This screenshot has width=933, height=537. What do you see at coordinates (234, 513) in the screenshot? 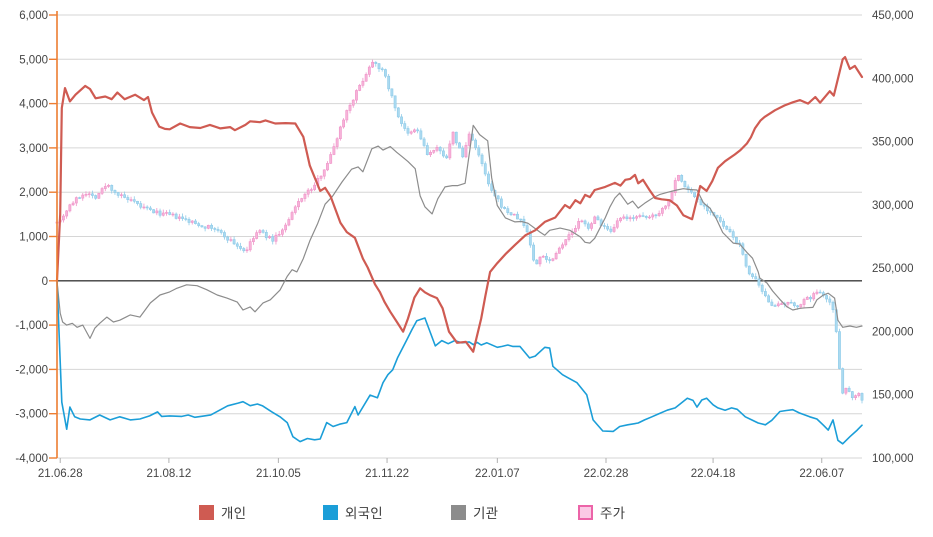
I see `legend-label-individual: 개인` at bounding box center [234, 513].